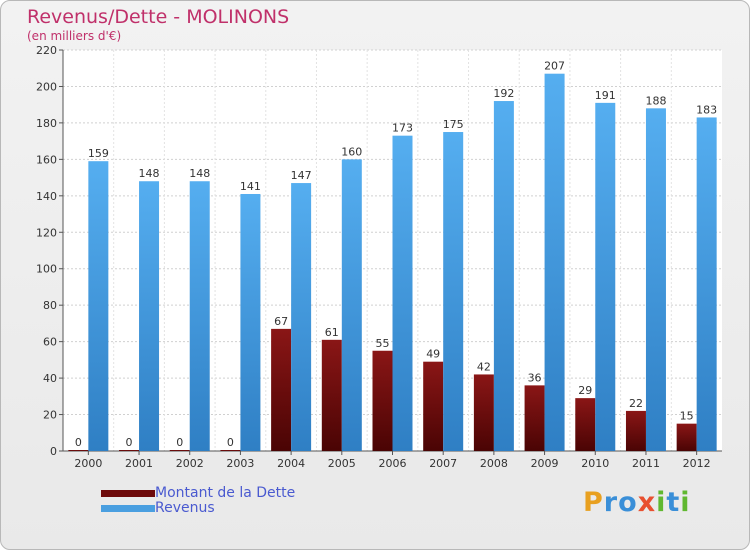  I want to click on value-label-revenue-2005: 160, so click(351, 151).